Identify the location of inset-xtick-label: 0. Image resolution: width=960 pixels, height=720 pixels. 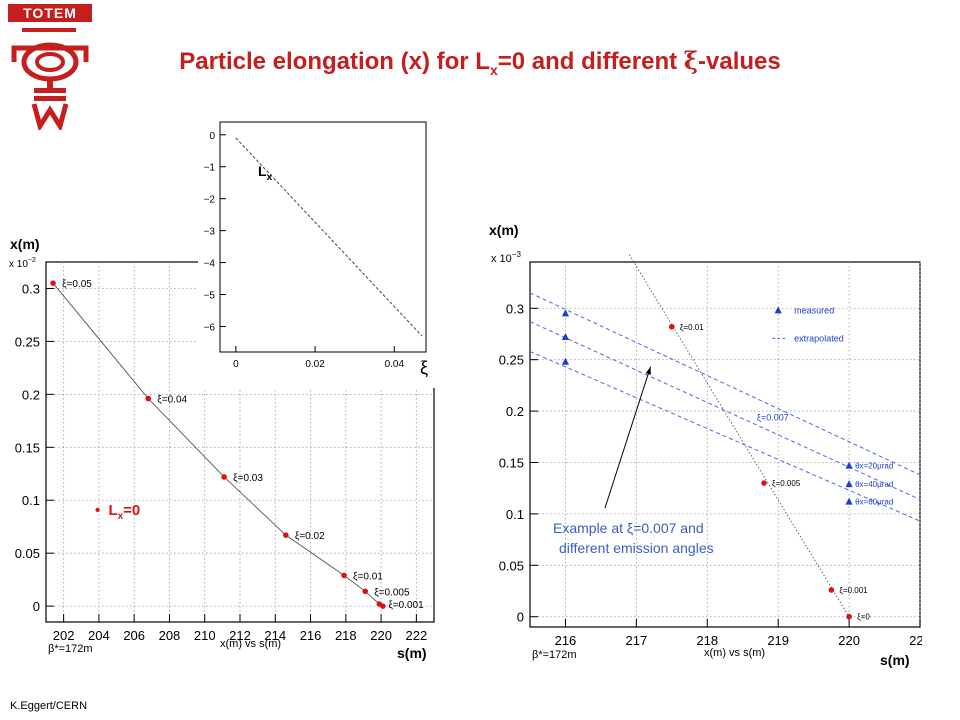
(236, 364).